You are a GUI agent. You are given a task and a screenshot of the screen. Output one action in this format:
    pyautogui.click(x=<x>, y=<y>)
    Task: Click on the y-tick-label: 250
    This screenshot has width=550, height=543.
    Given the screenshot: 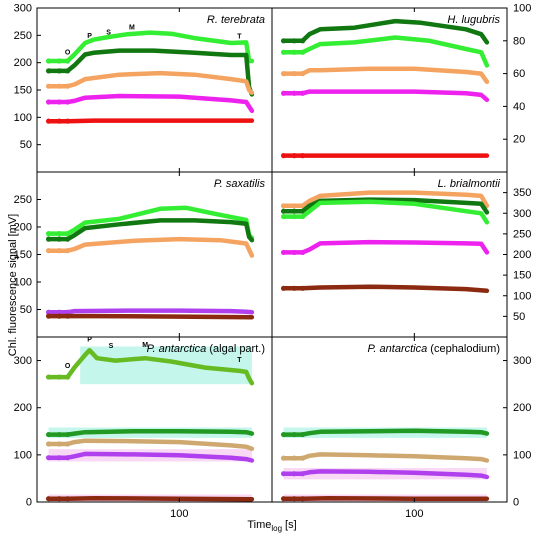 What is the action you would take?
    pyautogui.click(x=23, y=200)
    